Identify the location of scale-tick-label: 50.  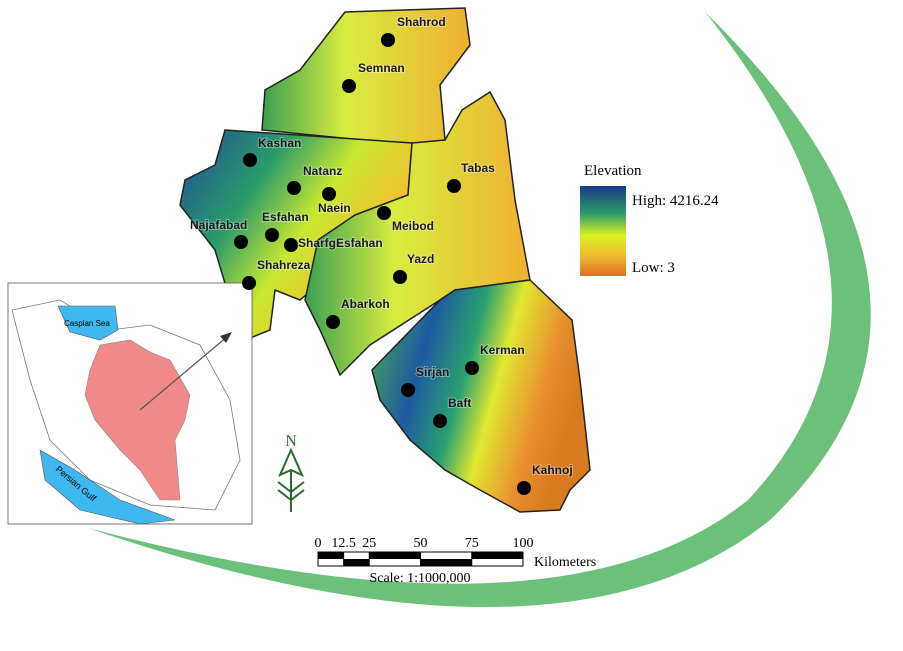
(421, 543).